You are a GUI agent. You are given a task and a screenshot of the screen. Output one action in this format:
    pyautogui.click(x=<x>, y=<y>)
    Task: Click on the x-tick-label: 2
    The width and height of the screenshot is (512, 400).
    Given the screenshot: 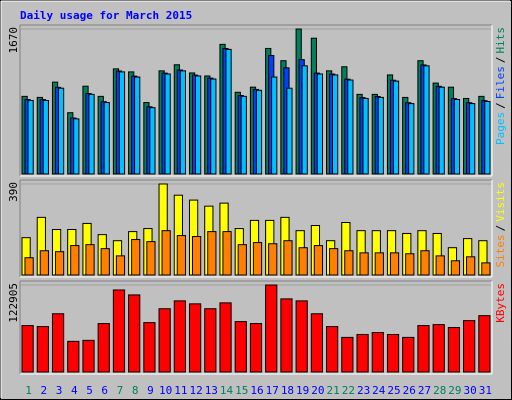 What is the action you would take?
    pyautogui.click(x=44, y=390)
    